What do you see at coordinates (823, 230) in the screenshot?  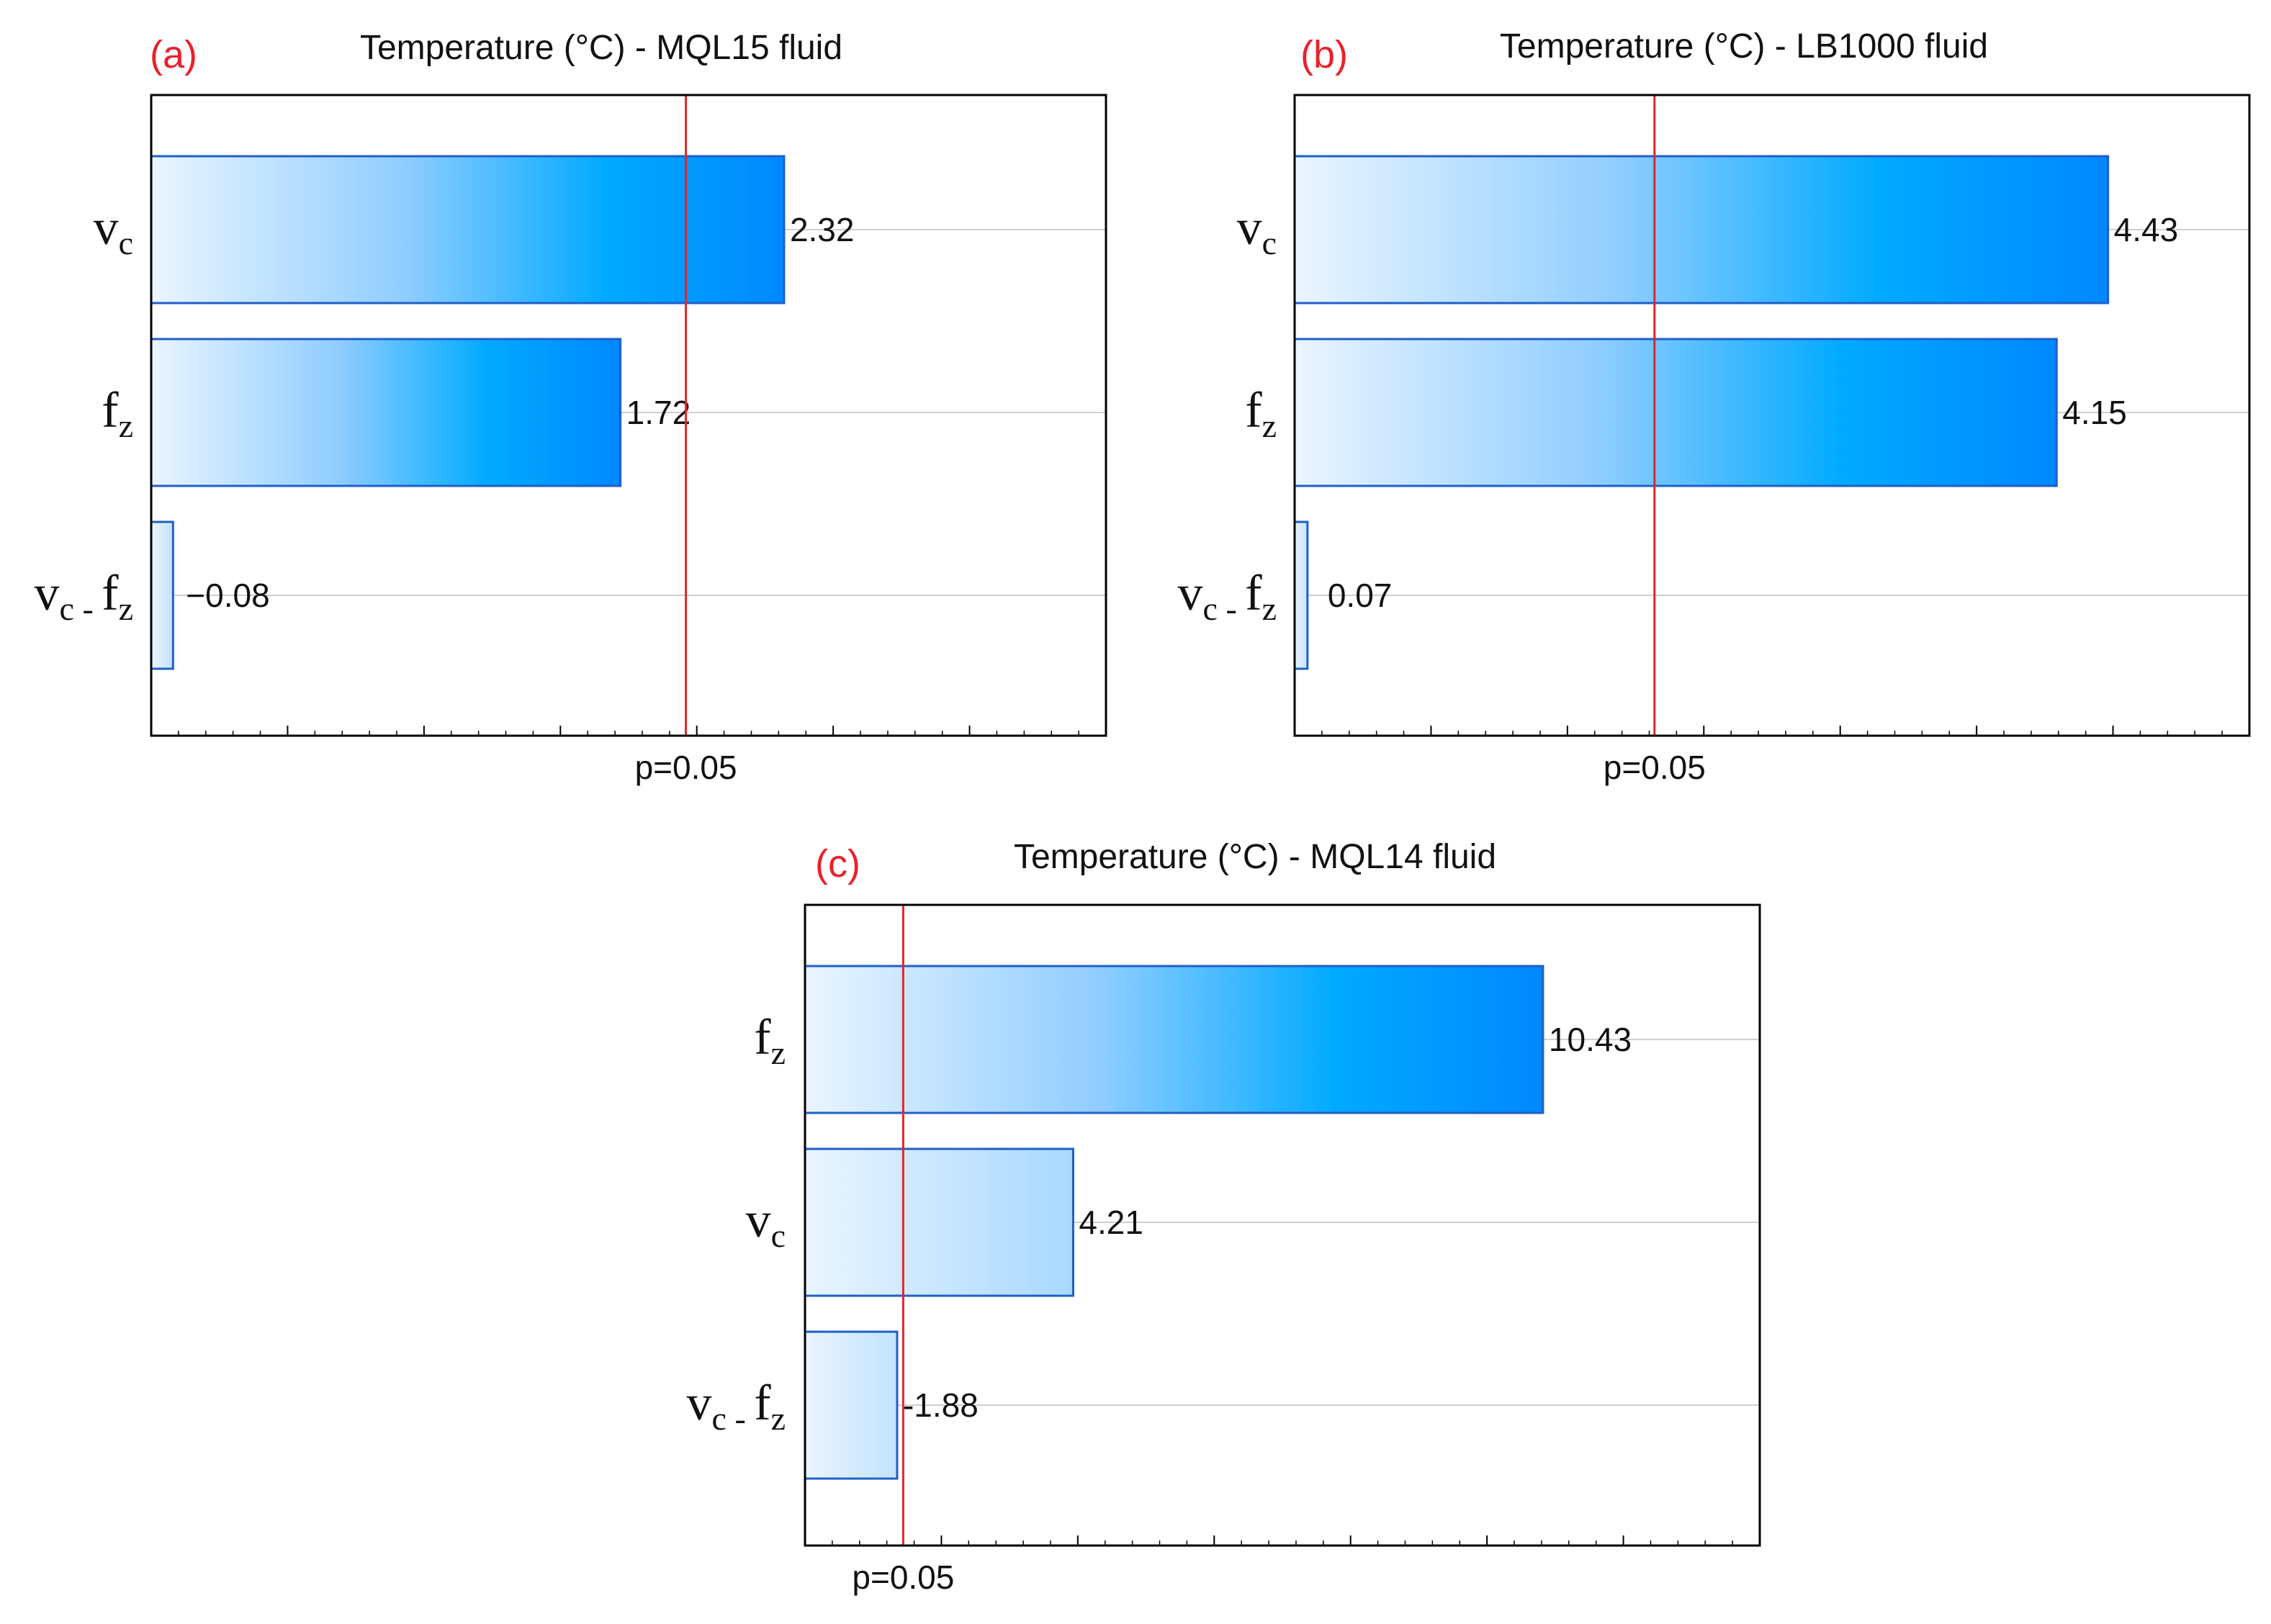 I see `value-label-a-0: 2.32` at bounding box center [823, 230].